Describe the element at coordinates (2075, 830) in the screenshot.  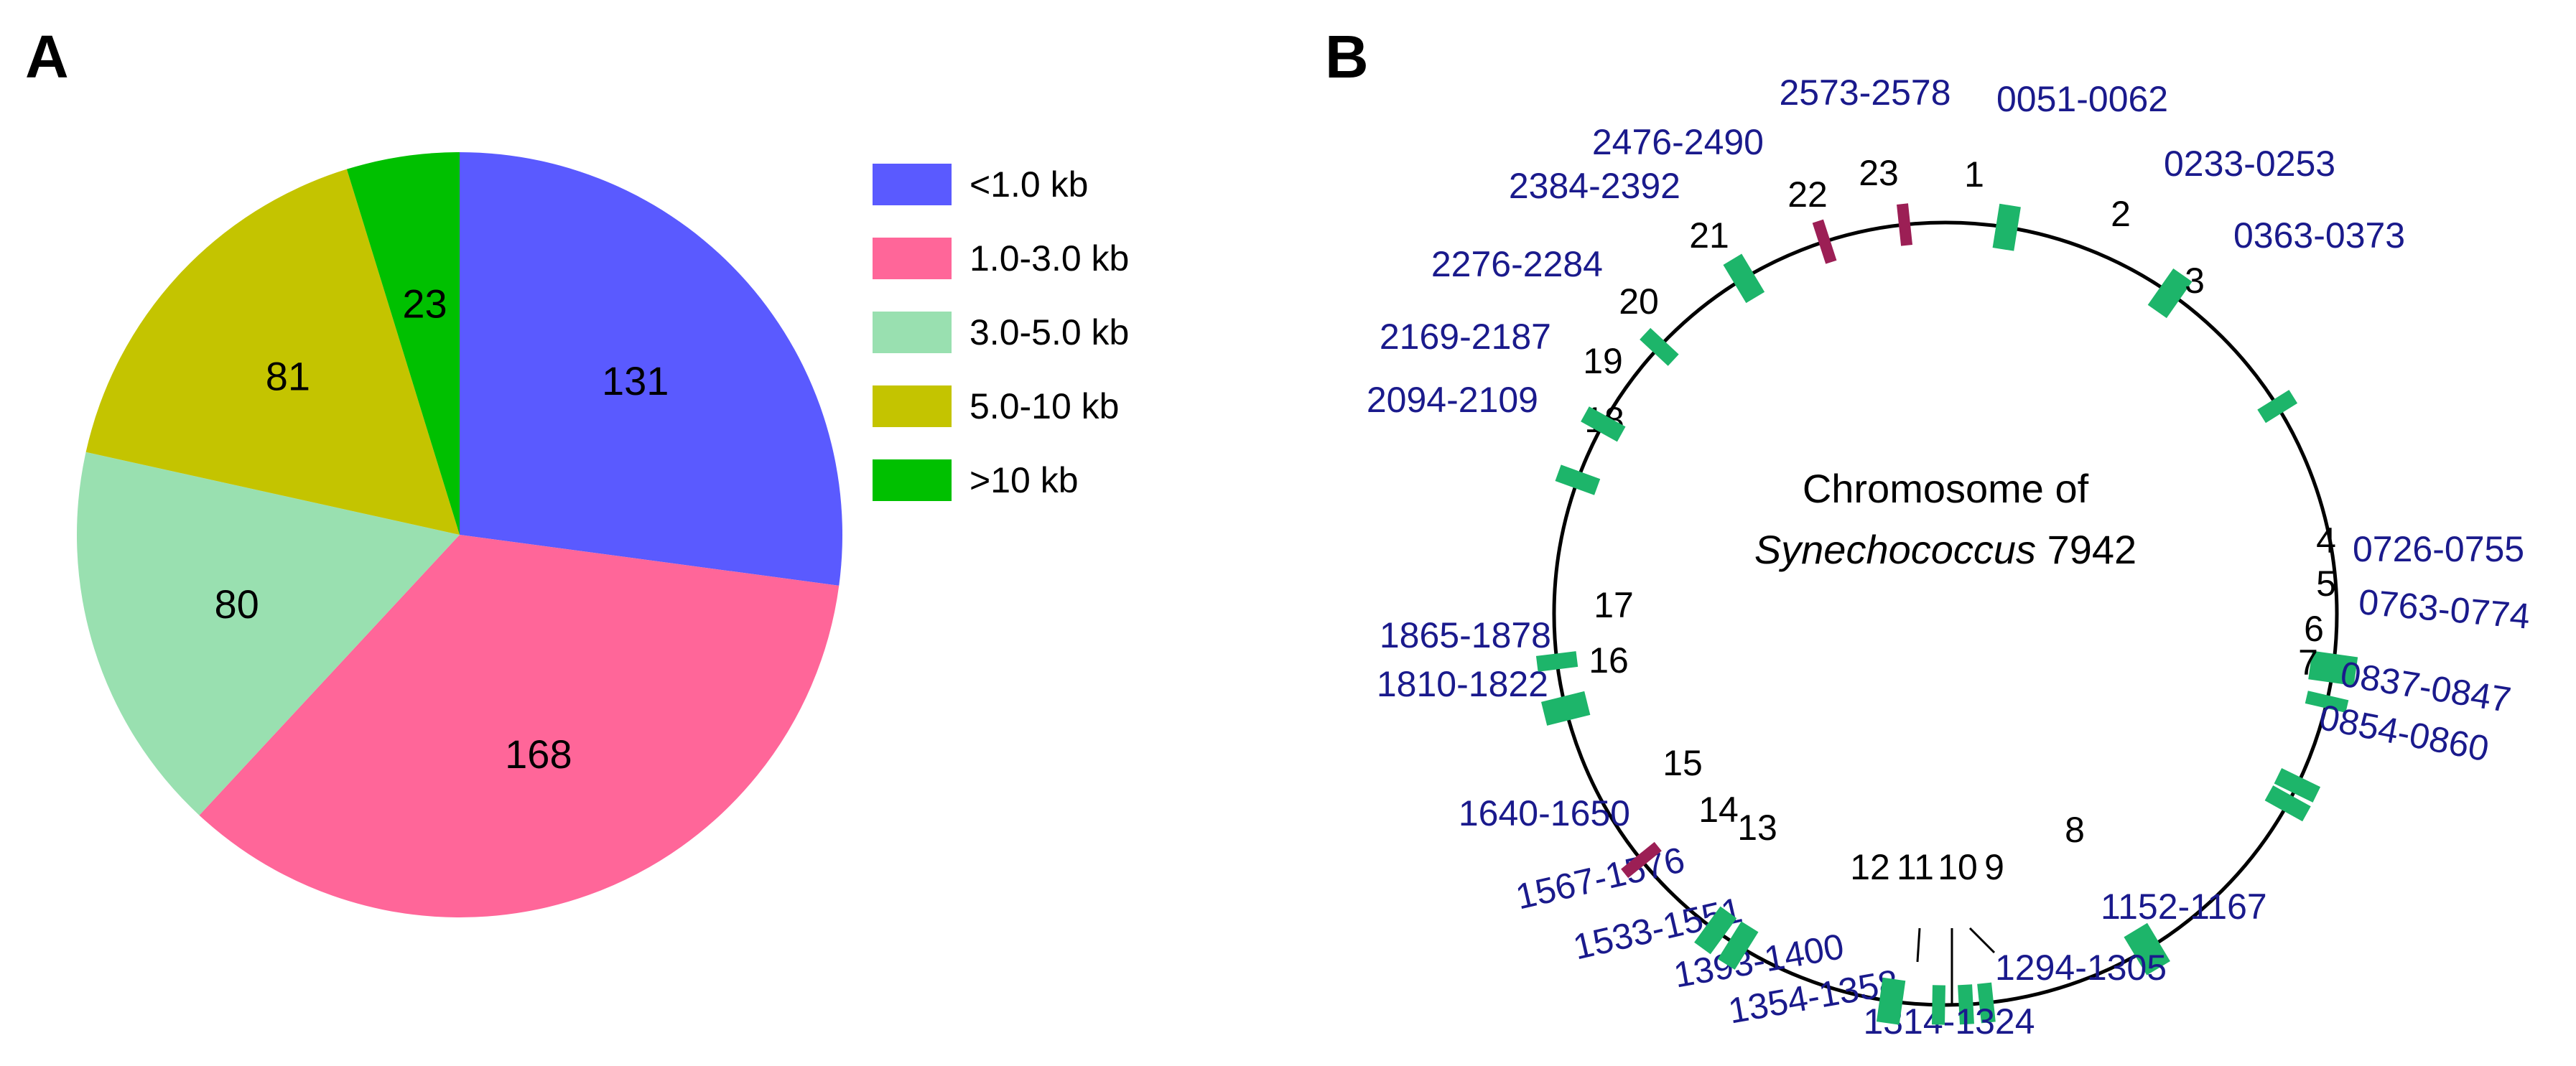
I see `marker-number-8: 8` at that location.